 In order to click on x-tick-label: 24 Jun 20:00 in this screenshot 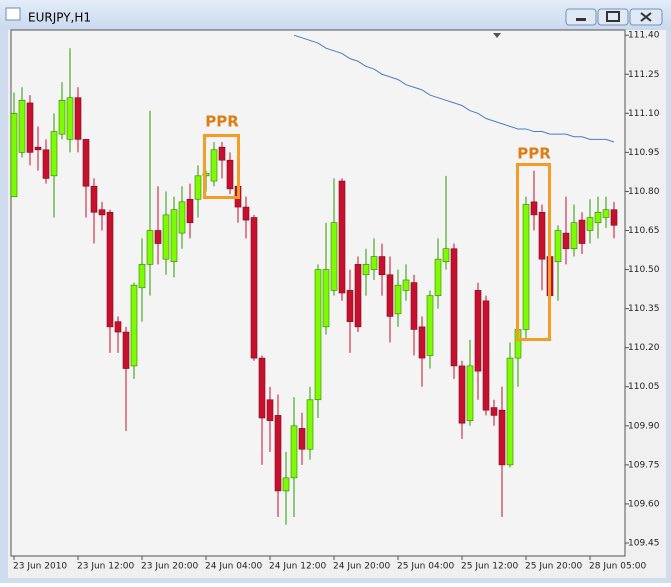, I will do `click(361, 567)`.